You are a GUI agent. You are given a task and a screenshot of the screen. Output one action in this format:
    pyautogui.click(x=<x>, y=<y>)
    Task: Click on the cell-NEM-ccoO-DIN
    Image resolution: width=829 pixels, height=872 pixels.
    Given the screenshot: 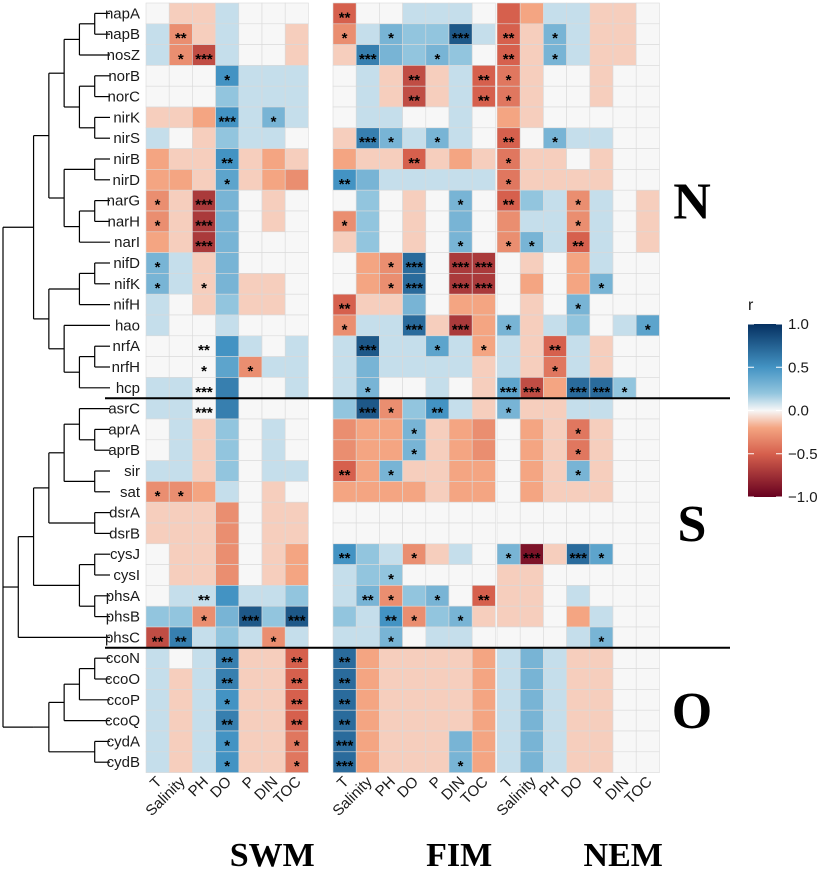 What is the action you would take?
    pyautogui.click(x=624, y=679)
    